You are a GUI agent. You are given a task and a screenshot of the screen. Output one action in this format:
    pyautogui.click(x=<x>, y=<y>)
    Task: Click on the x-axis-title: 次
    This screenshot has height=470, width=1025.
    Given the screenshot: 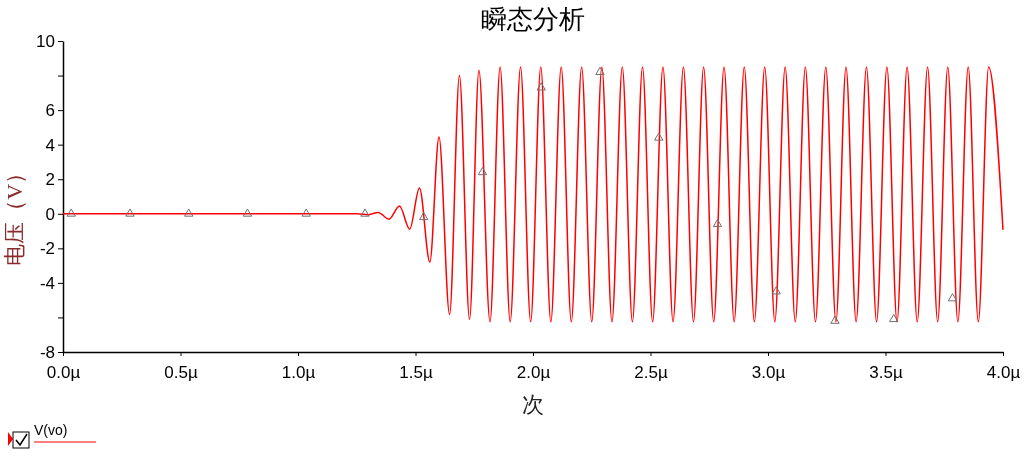 What is the action you would take?
    pyautogui.click(x=533, y=404)
    